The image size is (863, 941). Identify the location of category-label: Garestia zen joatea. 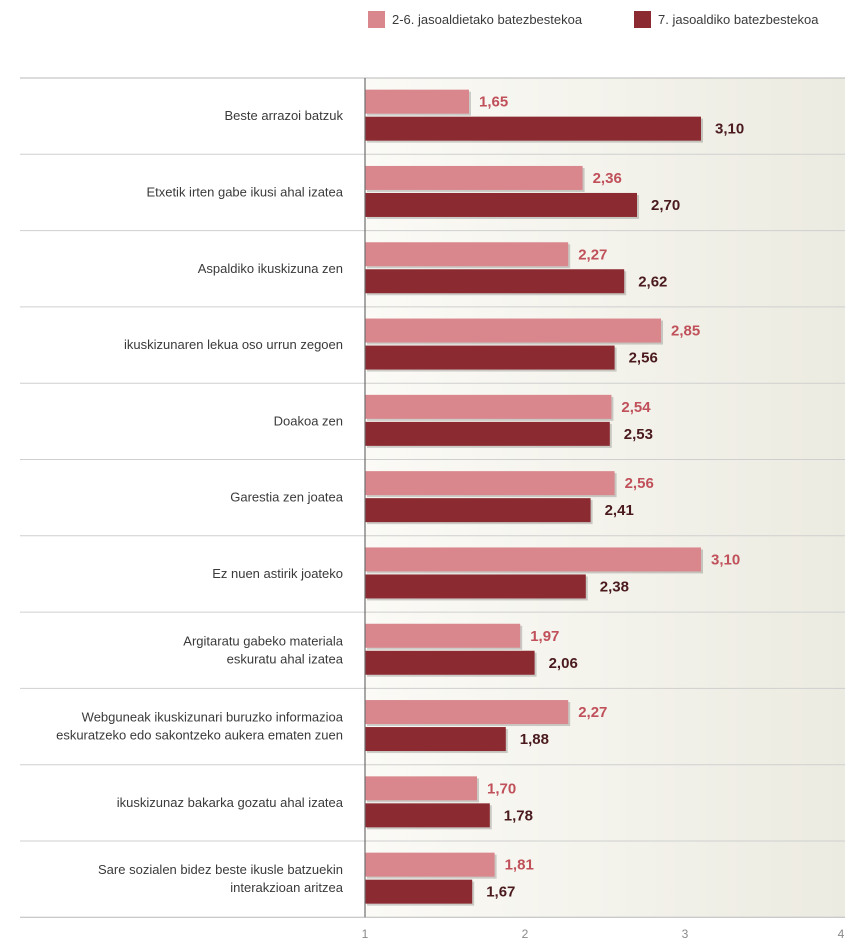
(287, 497).